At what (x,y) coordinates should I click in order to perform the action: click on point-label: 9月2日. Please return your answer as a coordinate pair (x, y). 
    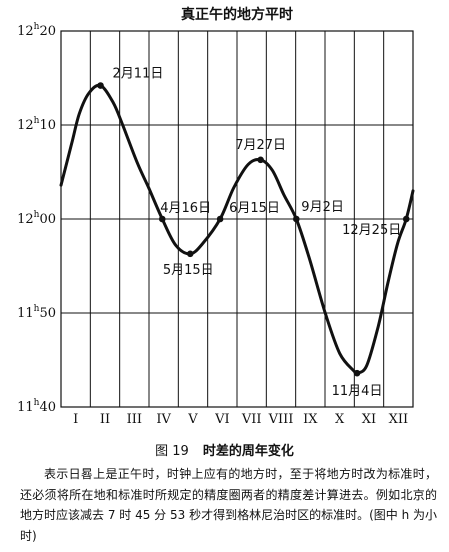
    Looking at the image, I should click on (322, 207).